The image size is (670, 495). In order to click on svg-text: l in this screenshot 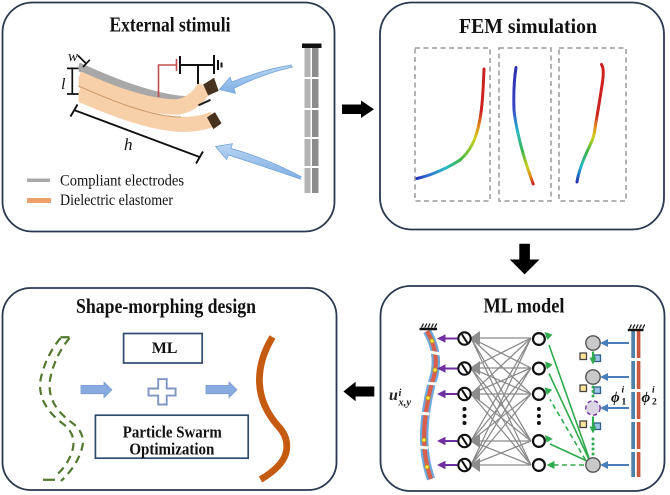, I will do `click(63, 84)`.